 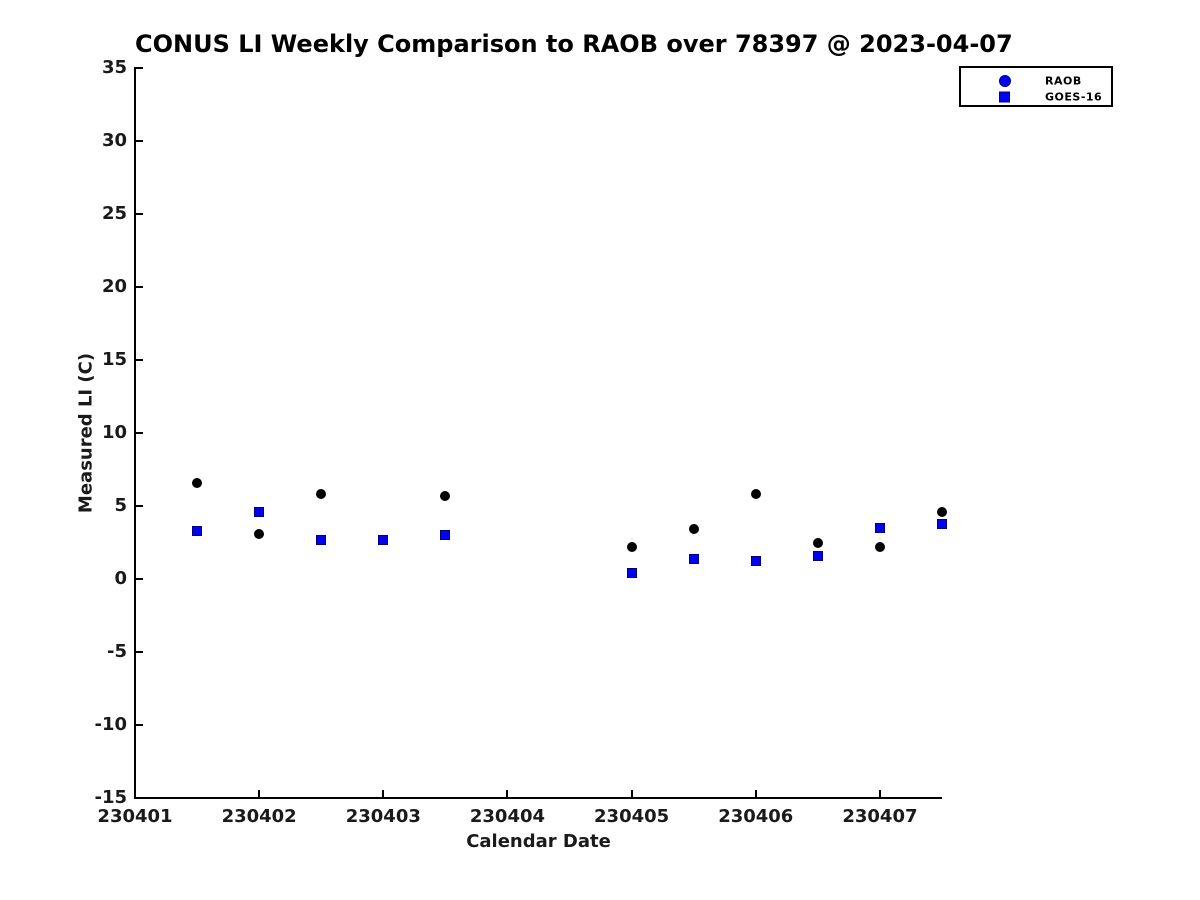 What do you see at coordinates (1063, 81) in the screenshot?
I see `legend-label-raob: RAOB` at bounding box center [1063, 81].